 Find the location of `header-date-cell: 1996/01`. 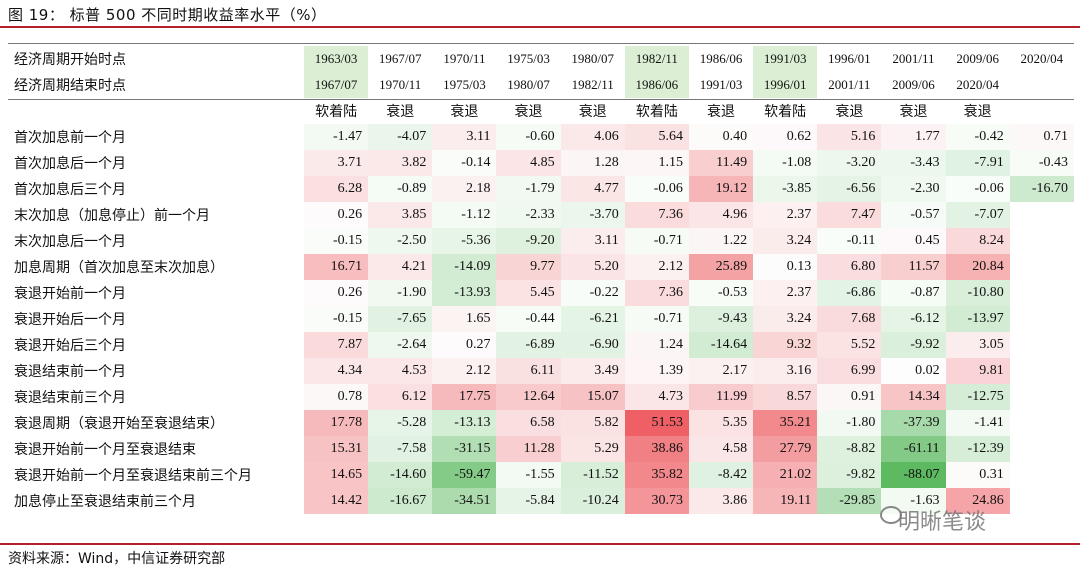

header-date-cell: 1996/01 is located at coordinates (785, 85).